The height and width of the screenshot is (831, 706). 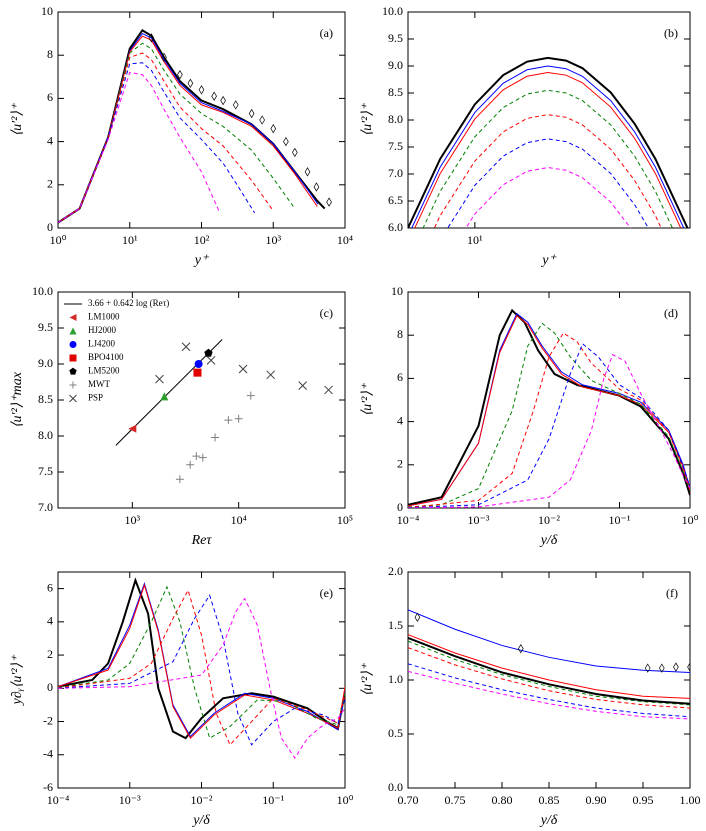 I want to click on x-tick-label: 10¹, so click(x=475, y=240).